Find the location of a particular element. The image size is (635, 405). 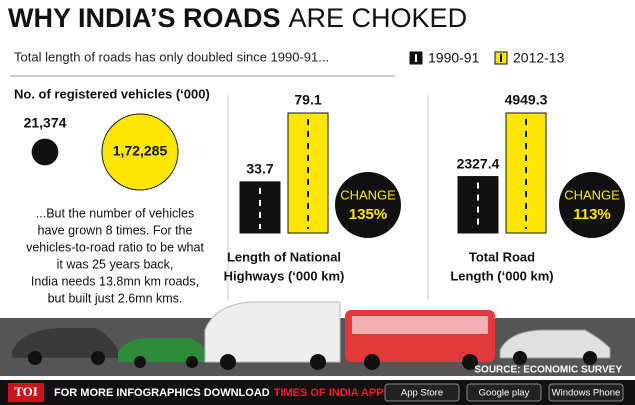

change-value: 135% is located at coordinates (368, 214).